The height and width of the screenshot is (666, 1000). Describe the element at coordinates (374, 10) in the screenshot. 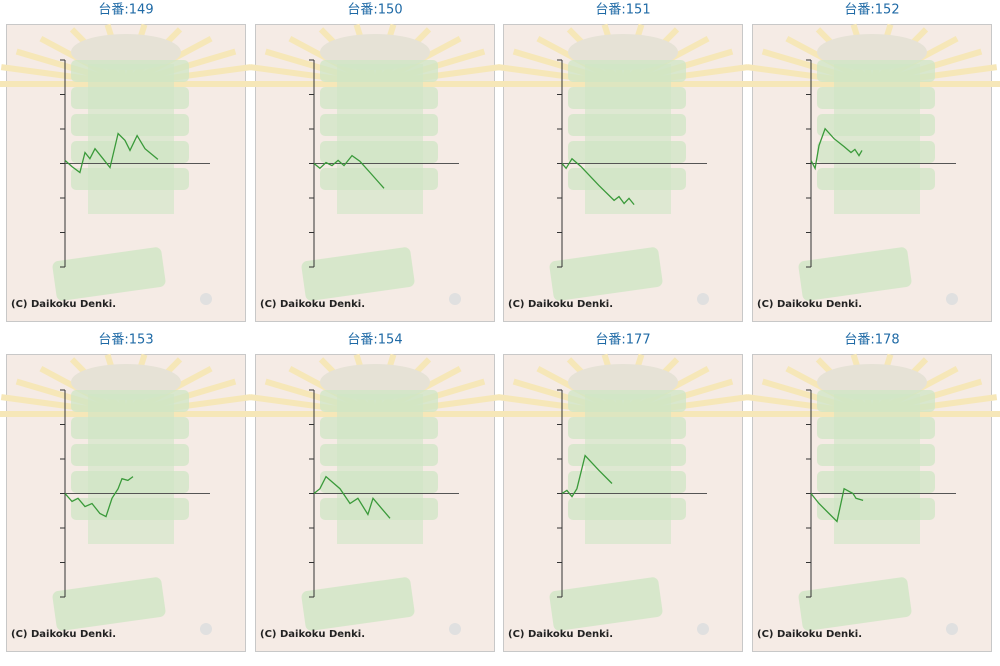

I see `panel-title: 台番:150` at that location.